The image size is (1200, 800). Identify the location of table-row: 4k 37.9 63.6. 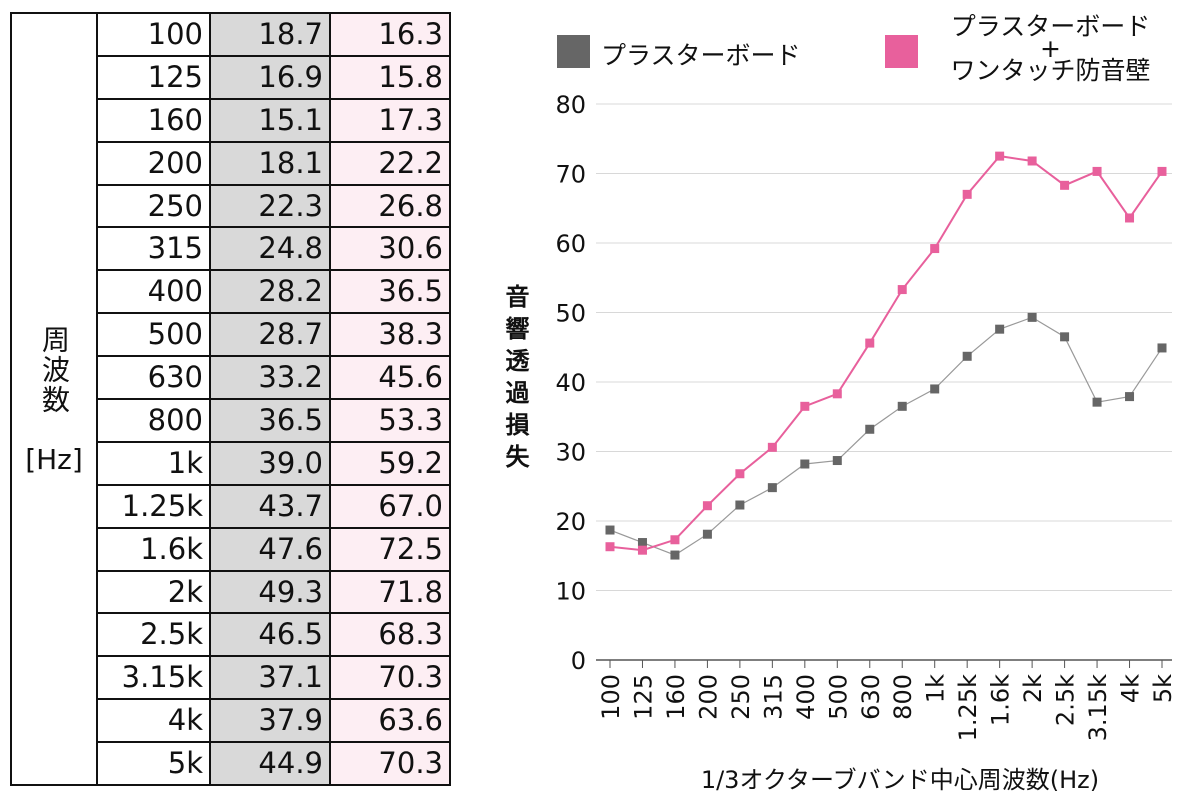
(231, 721).